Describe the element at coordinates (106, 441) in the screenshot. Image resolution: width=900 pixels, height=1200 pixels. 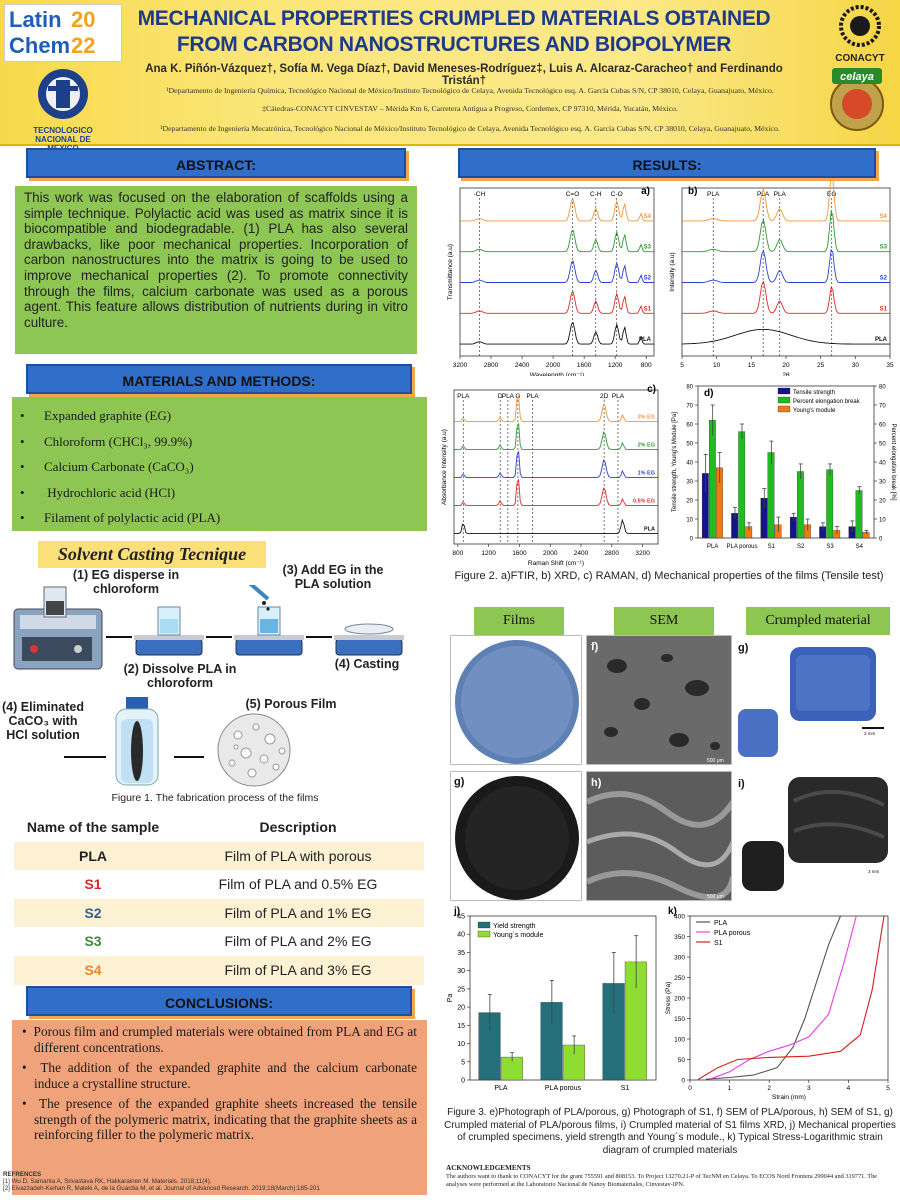
I see `list-item: • Chloroform (CHCl₃, 99.9%)` at that location.